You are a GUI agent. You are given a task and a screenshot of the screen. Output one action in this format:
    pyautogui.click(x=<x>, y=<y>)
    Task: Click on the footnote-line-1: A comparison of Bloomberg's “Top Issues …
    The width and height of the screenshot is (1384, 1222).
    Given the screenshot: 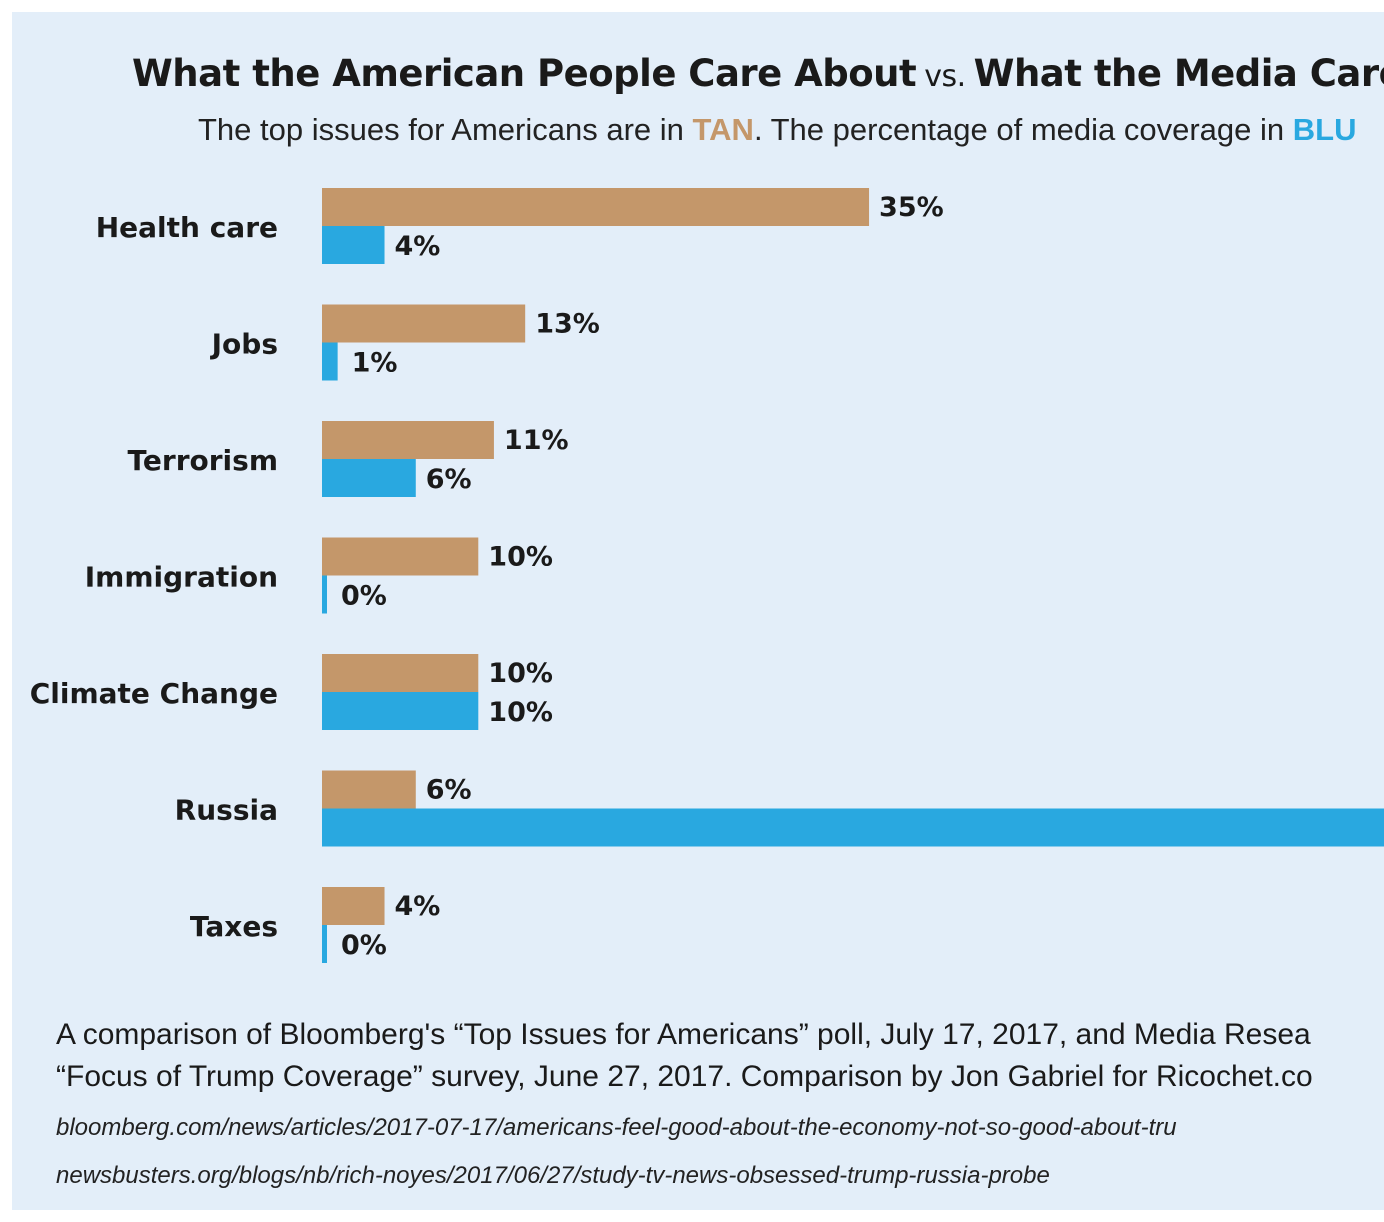 What is the action you would take?
    pyautogui.click(x=683, y=1034)
    